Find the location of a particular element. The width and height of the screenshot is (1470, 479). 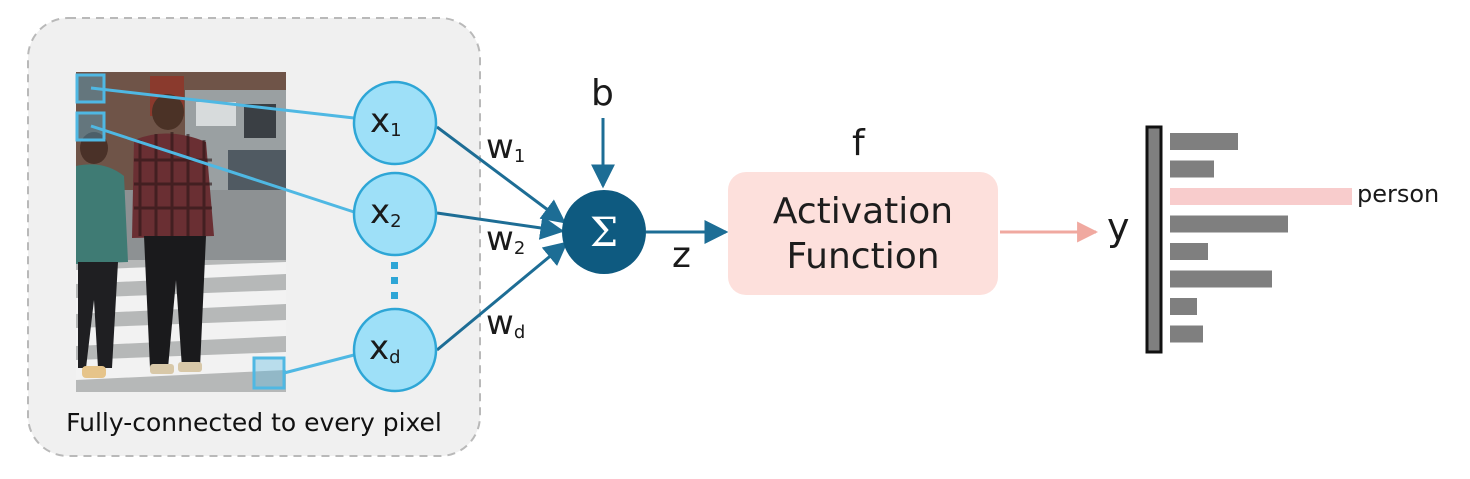

output-label: y is located at coordinates (1118, 227).